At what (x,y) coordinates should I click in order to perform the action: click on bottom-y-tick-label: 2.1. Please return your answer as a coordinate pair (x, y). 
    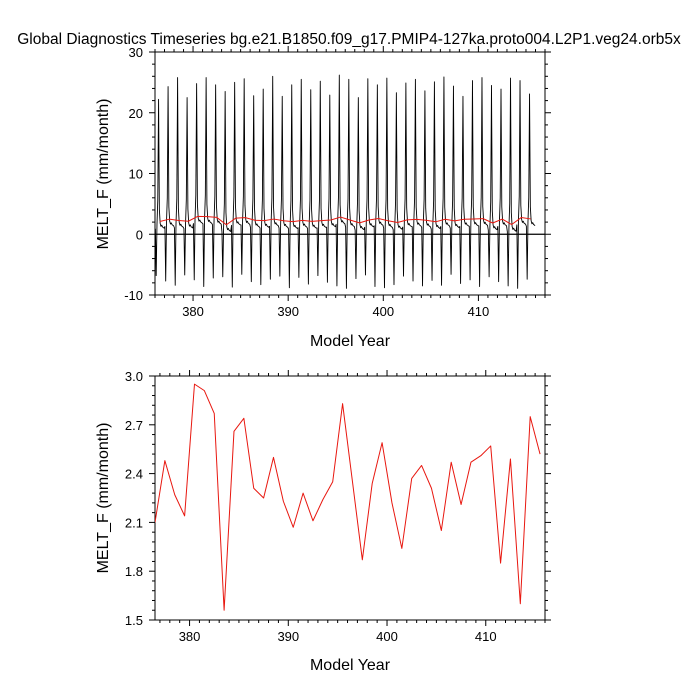
    Looking at the image, I should click on (134, 522).